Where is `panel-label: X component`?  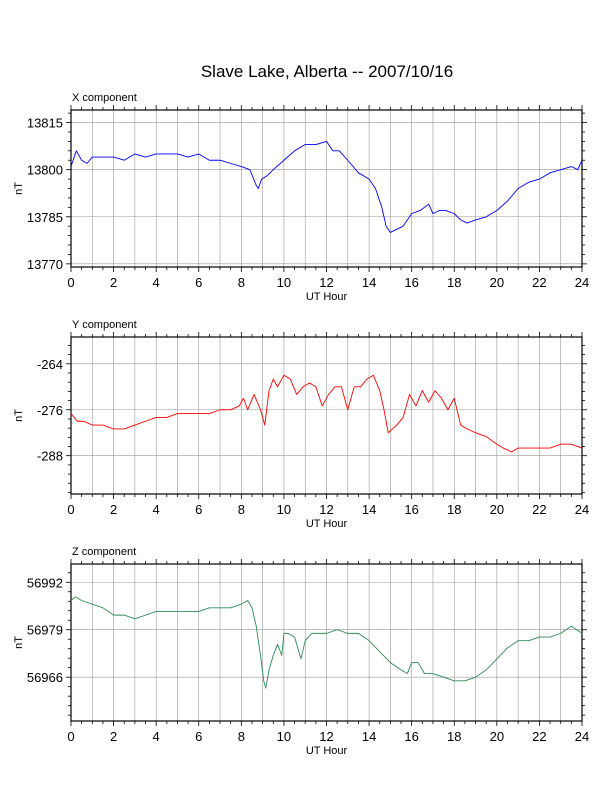 panel-label: X component is located at coordinates (104, 98).